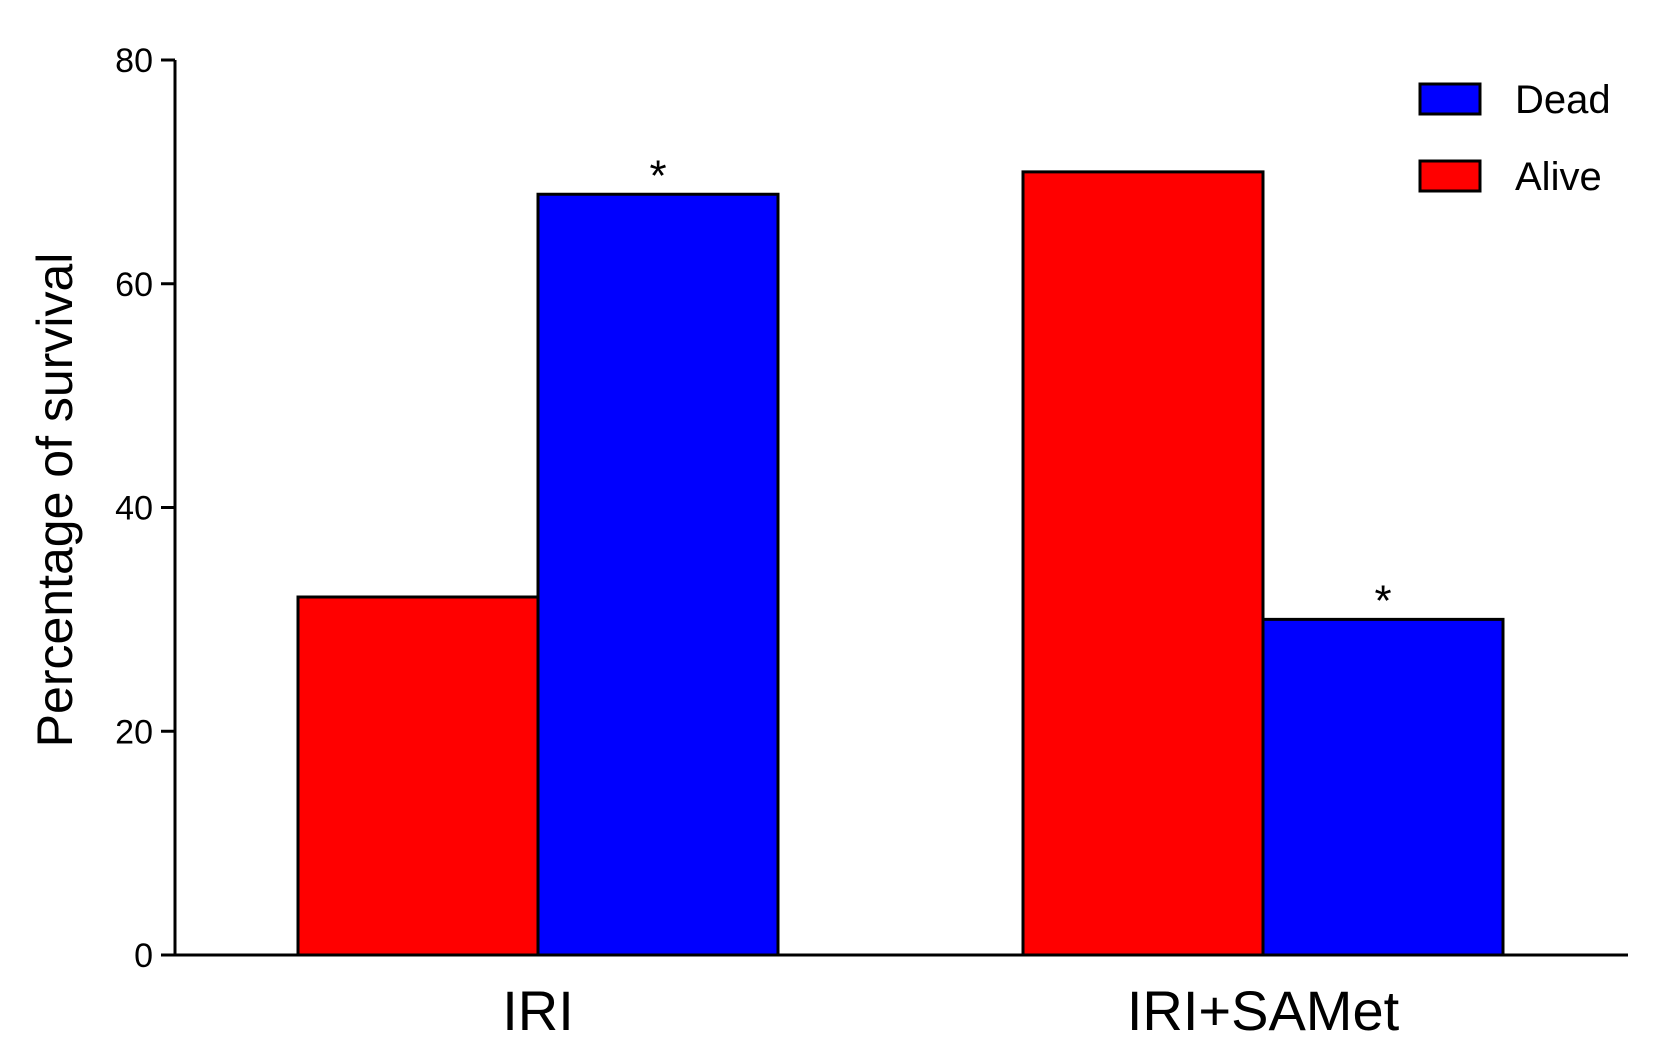 Image resolution: width=1665 pixels, height=1052 pixels. Describe the element at coordinates (134, 732) in the screenshot. I see `y-tick-label: 20` at that location.